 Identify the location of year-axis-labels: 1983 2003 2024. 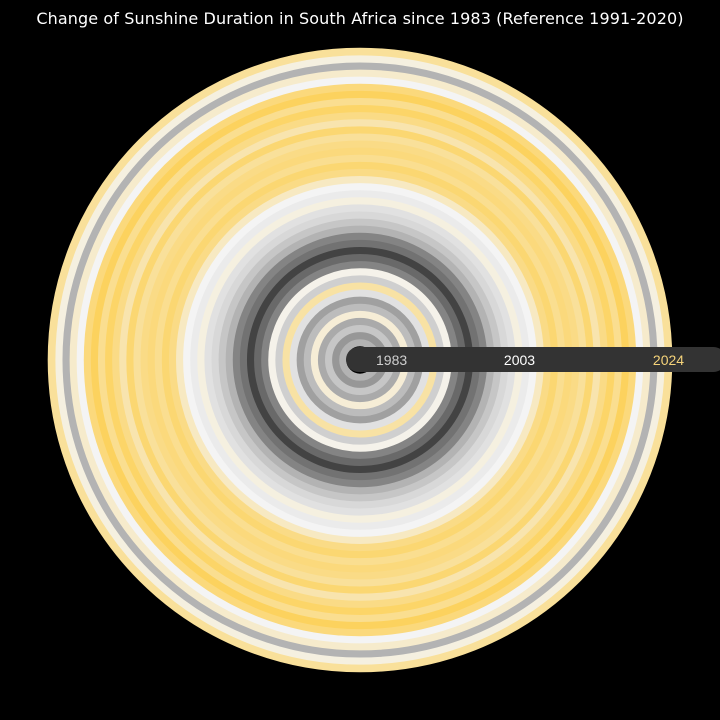
(530, 360).